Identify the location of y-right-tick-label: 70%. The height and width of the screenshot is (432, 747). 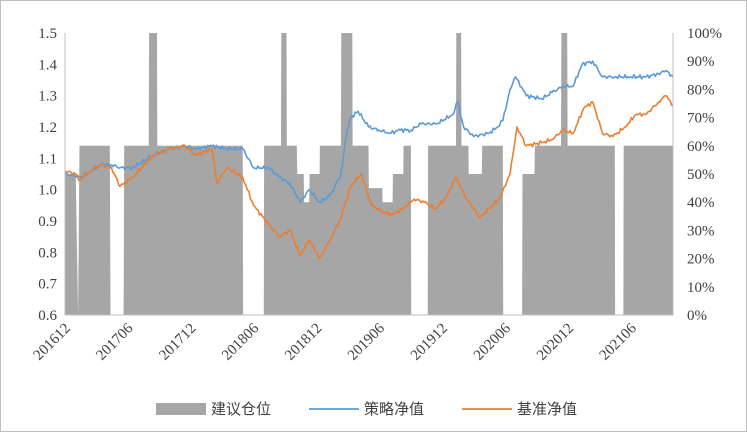
(701, 119).